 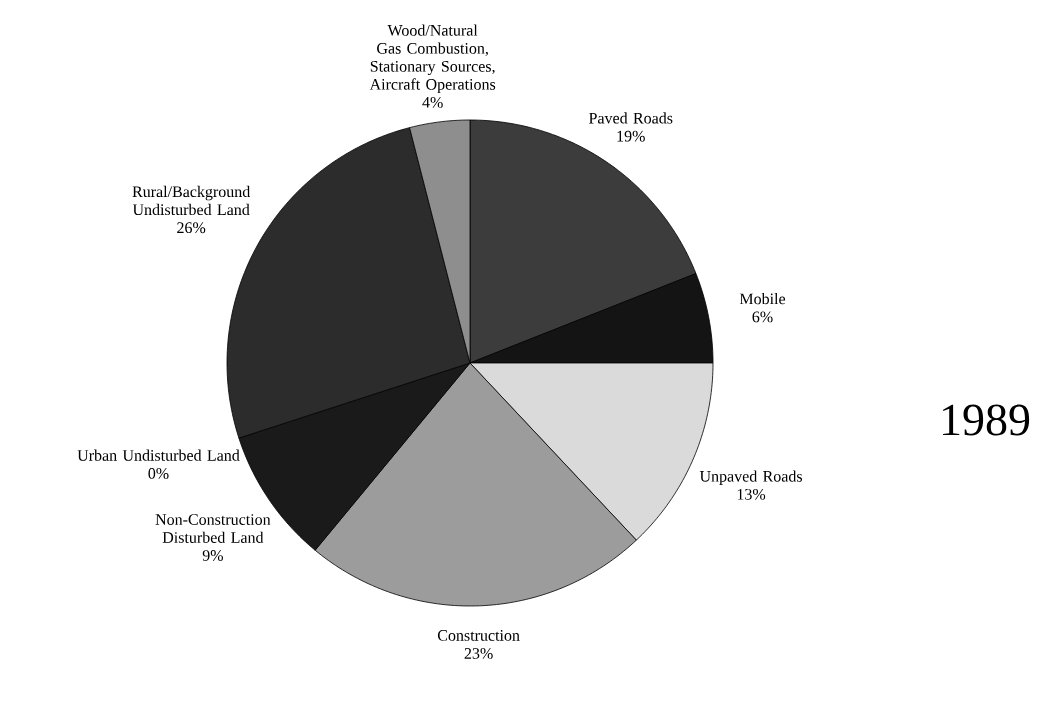 What do you see at coordinates (191, 228) in the screenshot?
I see `data-label: 26%` at bounding box center [191, 228].